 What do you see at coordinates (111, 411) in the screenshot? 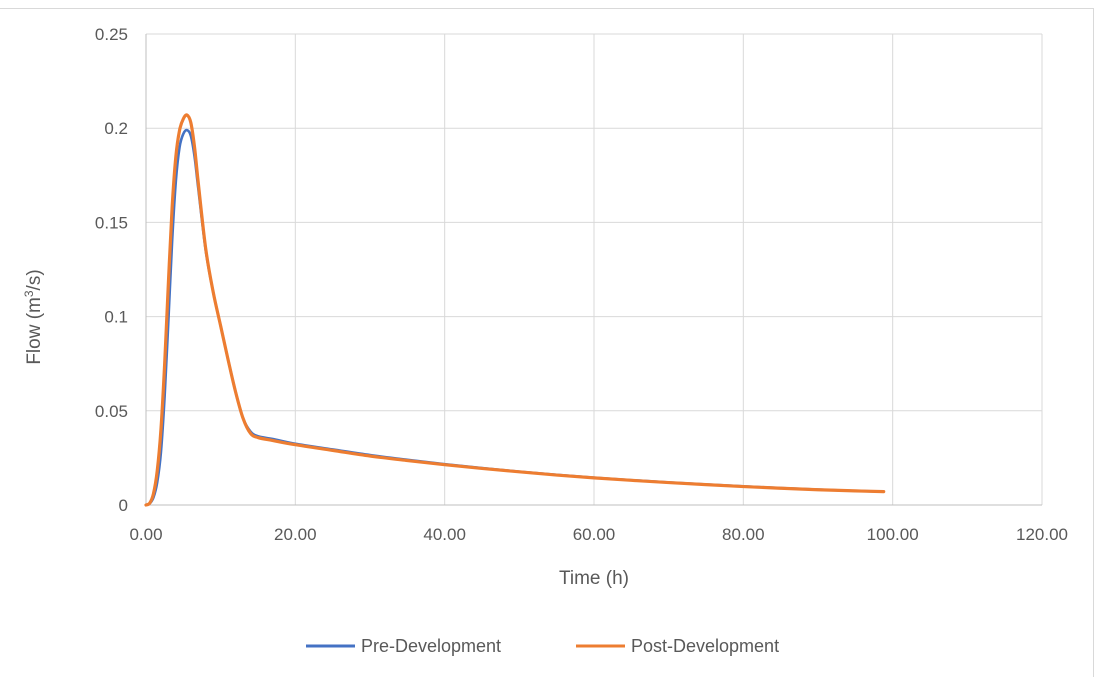
I see `y-tick-label: 0.05` at bounding box center [111, 411].